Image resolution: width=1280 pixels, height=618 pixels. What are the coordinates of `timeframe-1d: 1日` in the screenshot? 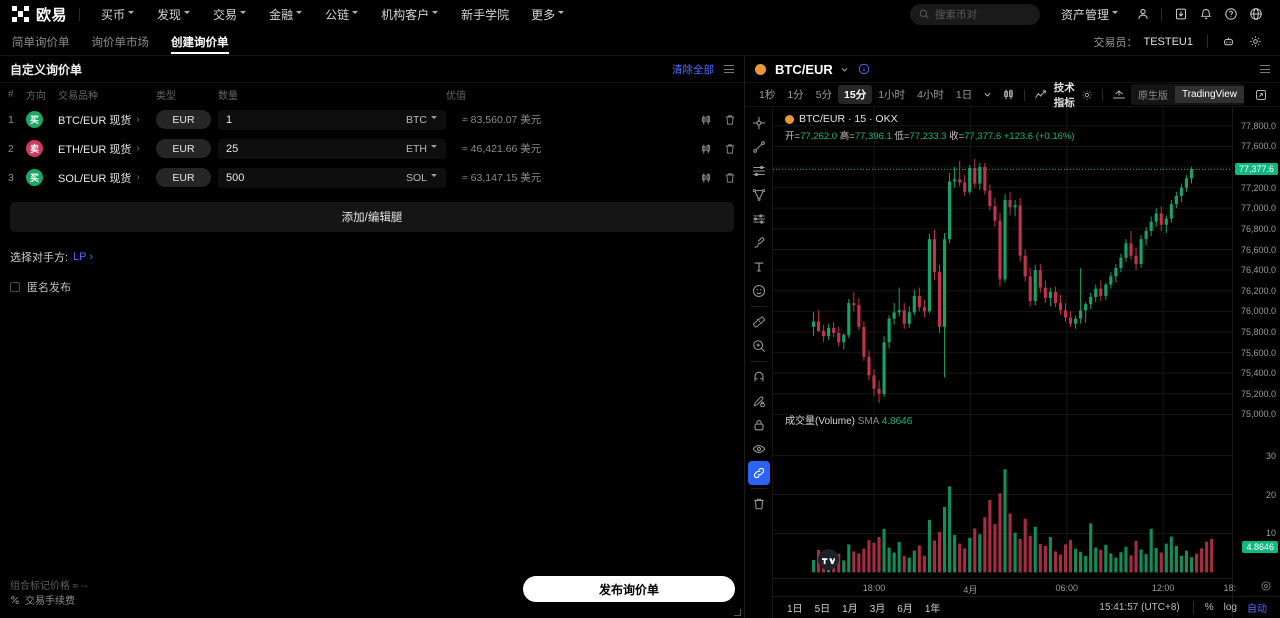 It's located at (964, 95).